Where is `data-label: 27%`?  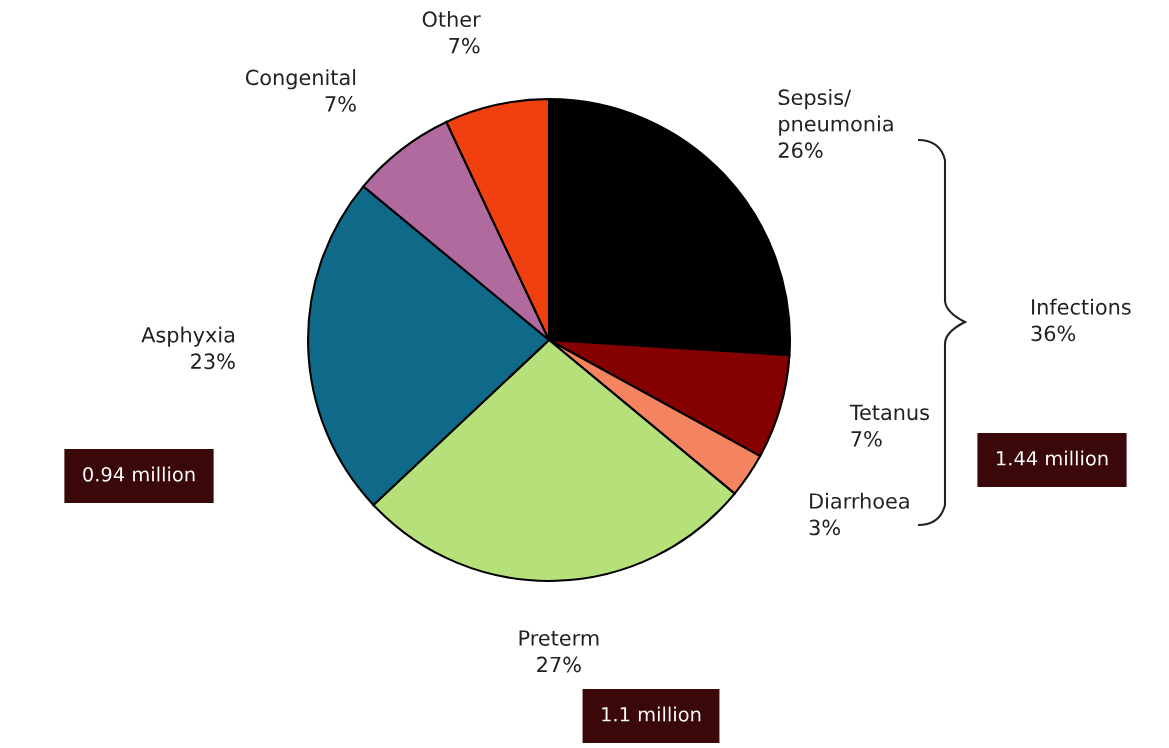
data-label: 27% is located at coordinates (559, 664).